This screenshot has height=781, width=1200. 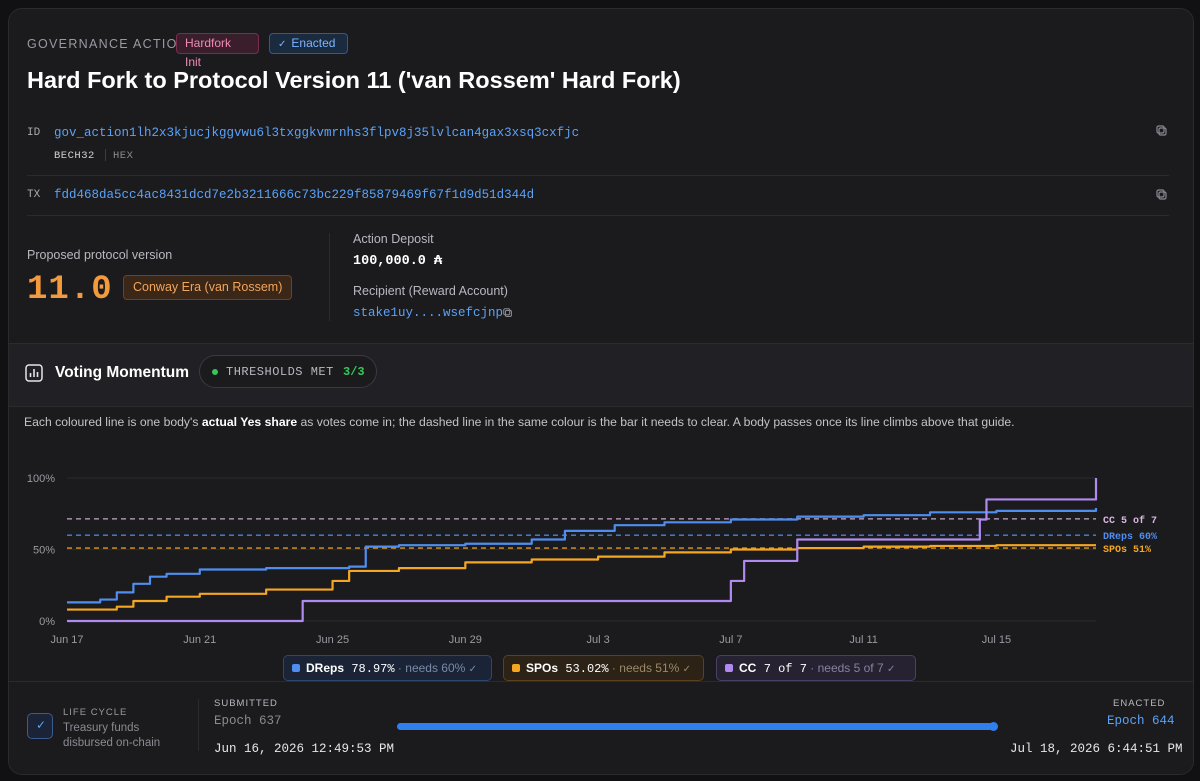 I want to click on submitted-epoch: Epoch 637, so click(x=248, y=721).